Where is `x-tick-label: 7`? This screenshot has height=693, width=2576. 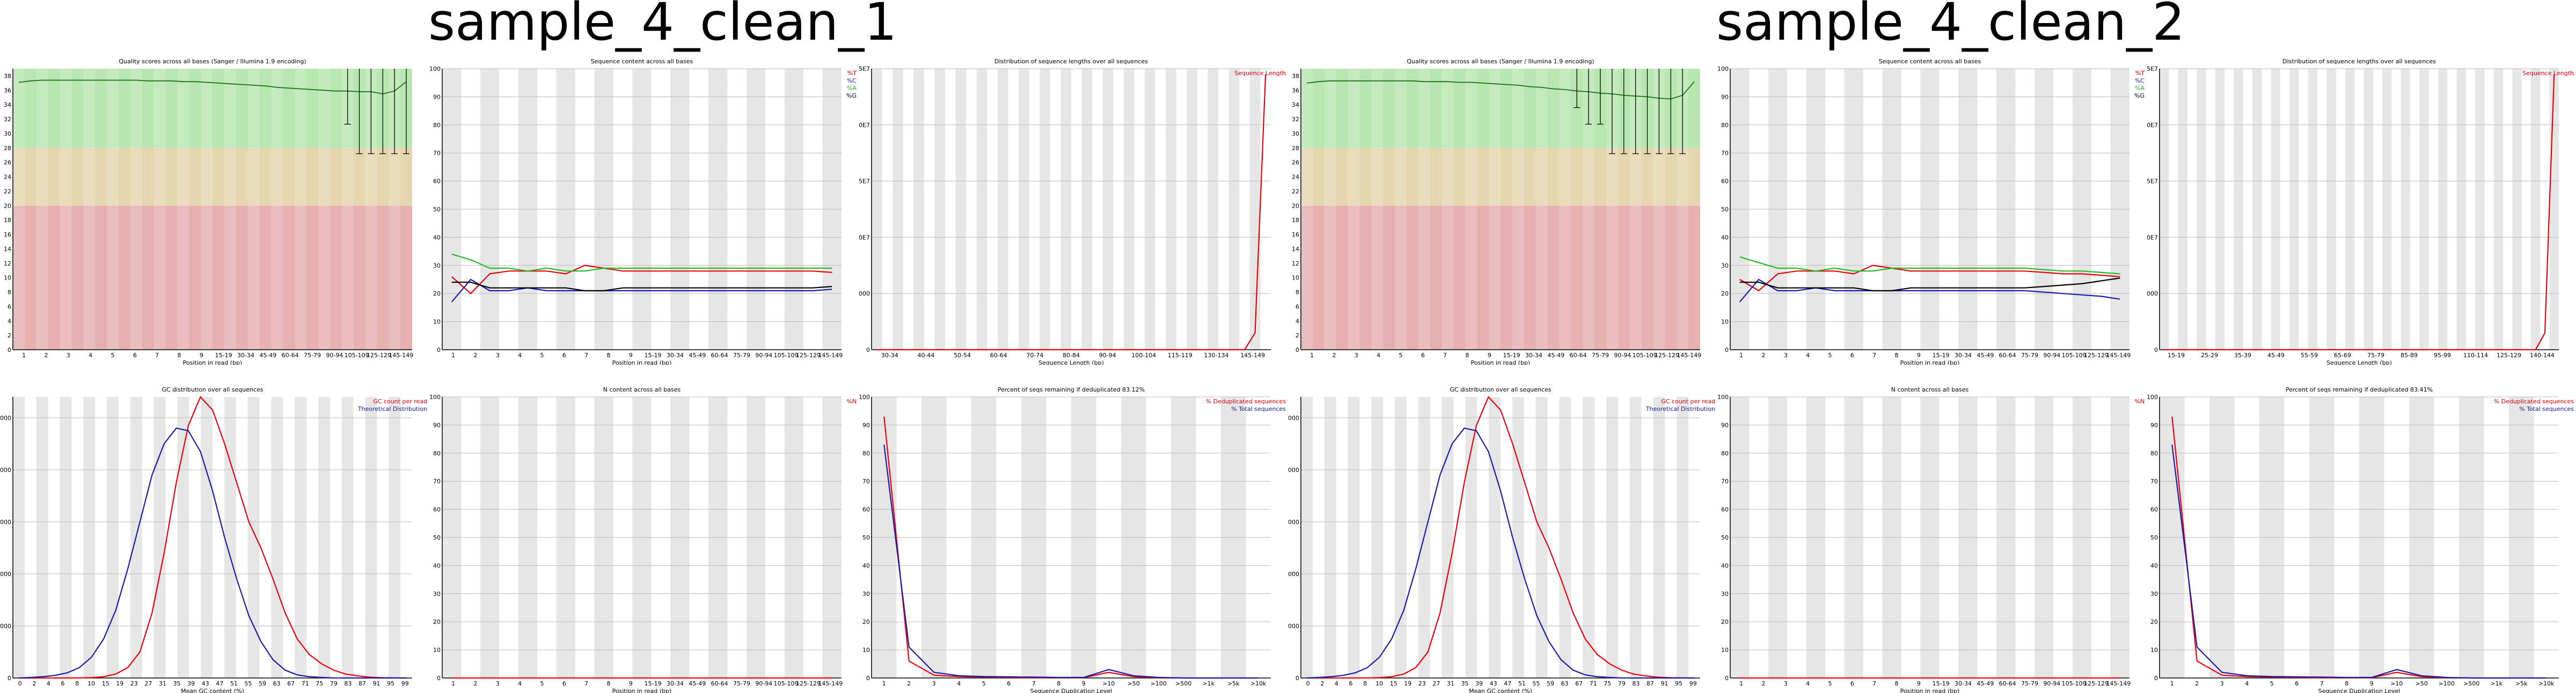 x-tick-label: 7 is located at coordinates (586, 683).